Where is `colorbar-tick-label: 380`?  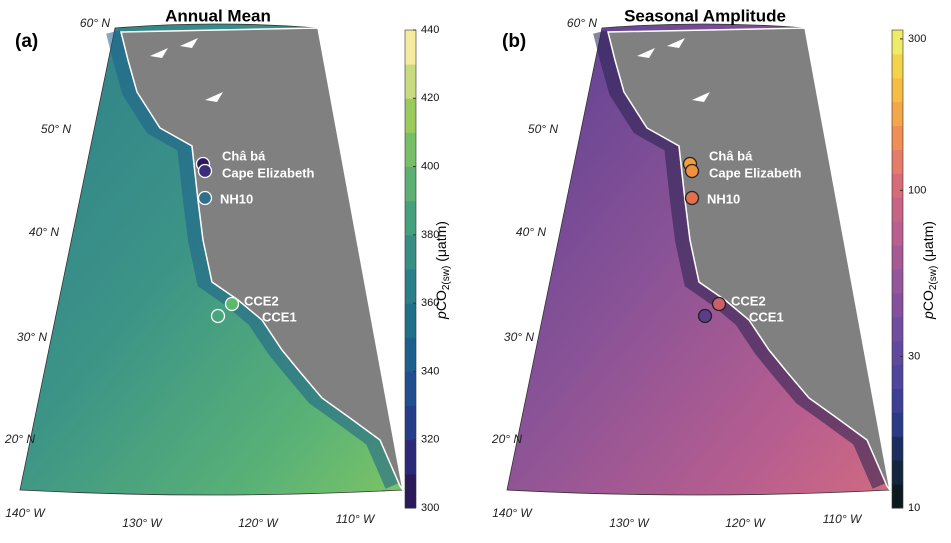 colorbar-tick-label: 380 is located at coordinates (430, 235).